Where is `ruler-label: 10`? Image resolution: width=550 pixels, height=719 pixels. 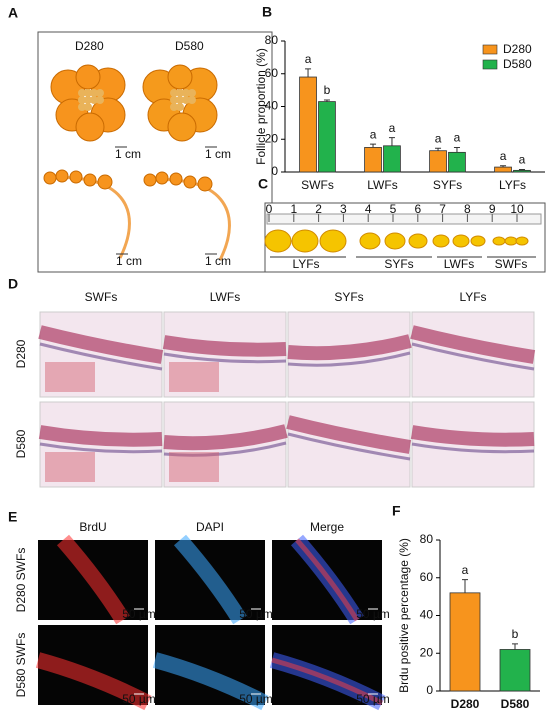
ruler-label: 10 is located at coordinates (517, 209).